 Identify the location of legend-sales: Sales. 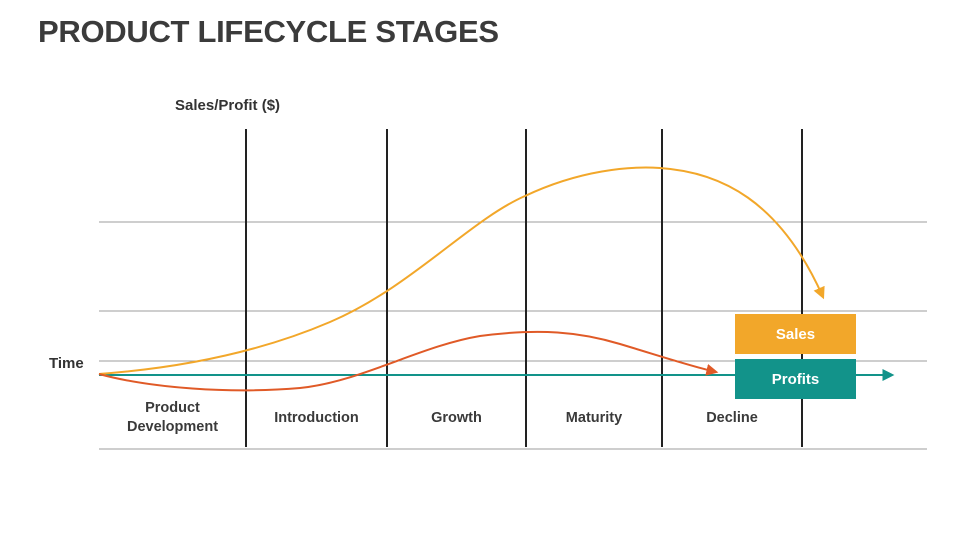
(795, 334).